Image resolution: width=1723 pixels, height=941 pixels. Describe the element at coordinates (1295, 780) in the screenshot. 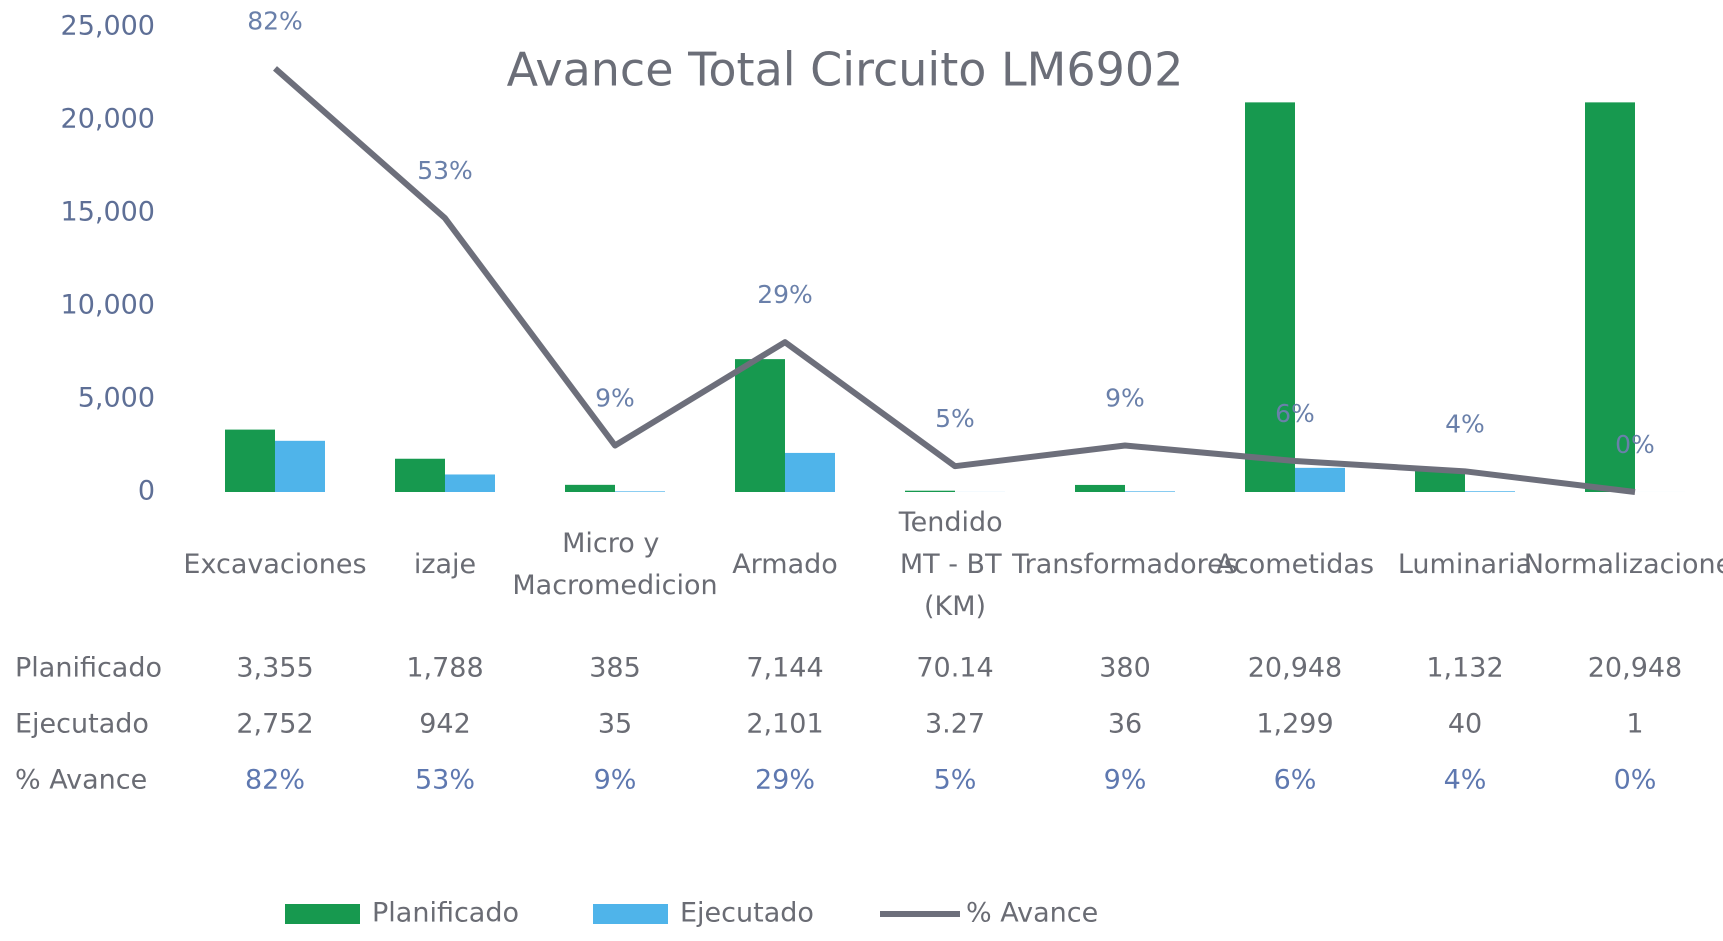

I see `table-cell: 6%` at that location.